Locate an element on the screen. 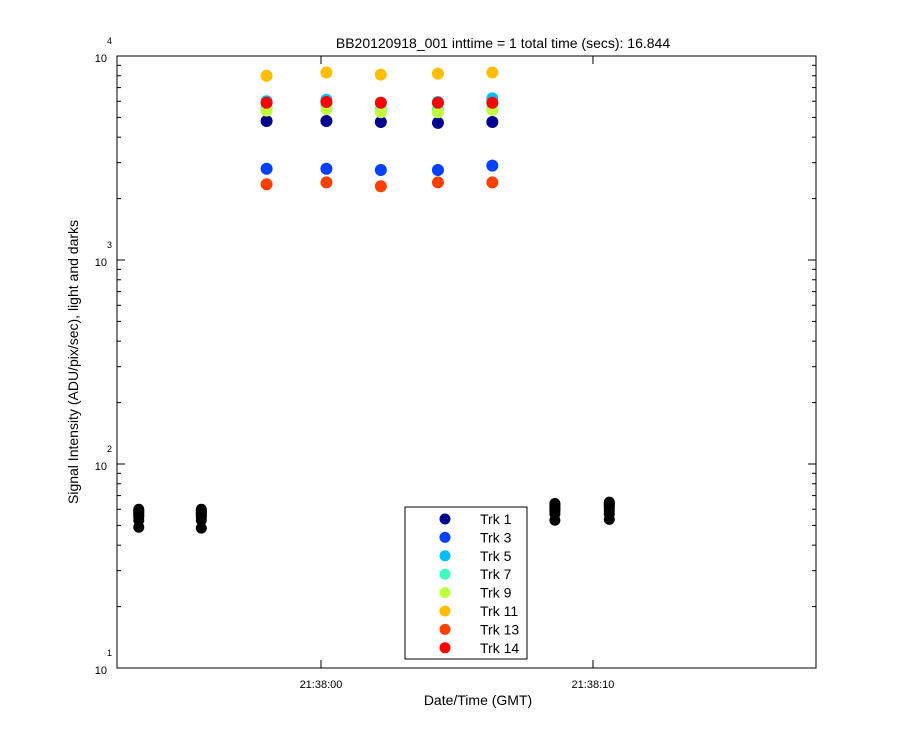 The width and height of the screenshot is (900, 750). legend-box is located at coordinates (466, 583).